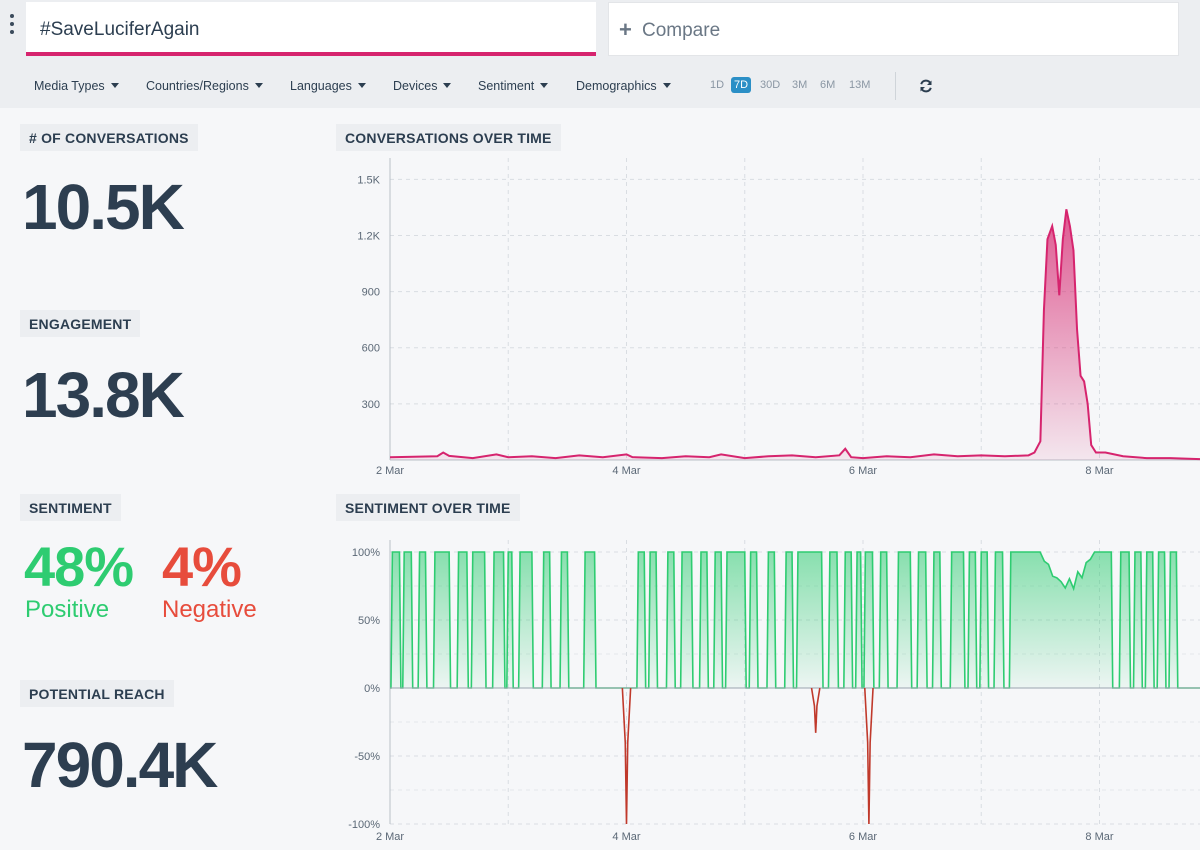 The image size is (1200, 850). What do you see at coordinates (625, 29) in the screenshot?
I see `plus-icon: +` at bounding box center [625, 29].